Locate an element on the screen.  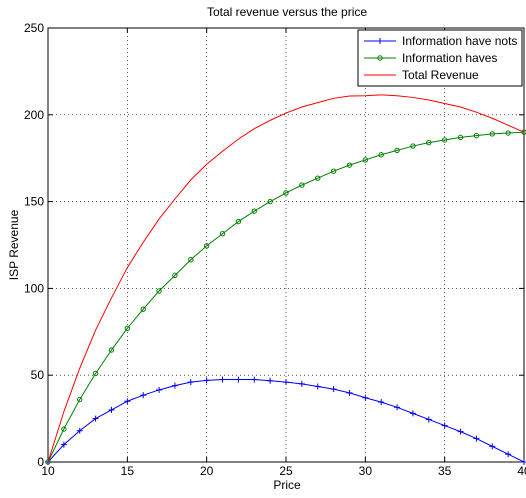
x-tick-label: 30 is located at coordinates (366, 471).